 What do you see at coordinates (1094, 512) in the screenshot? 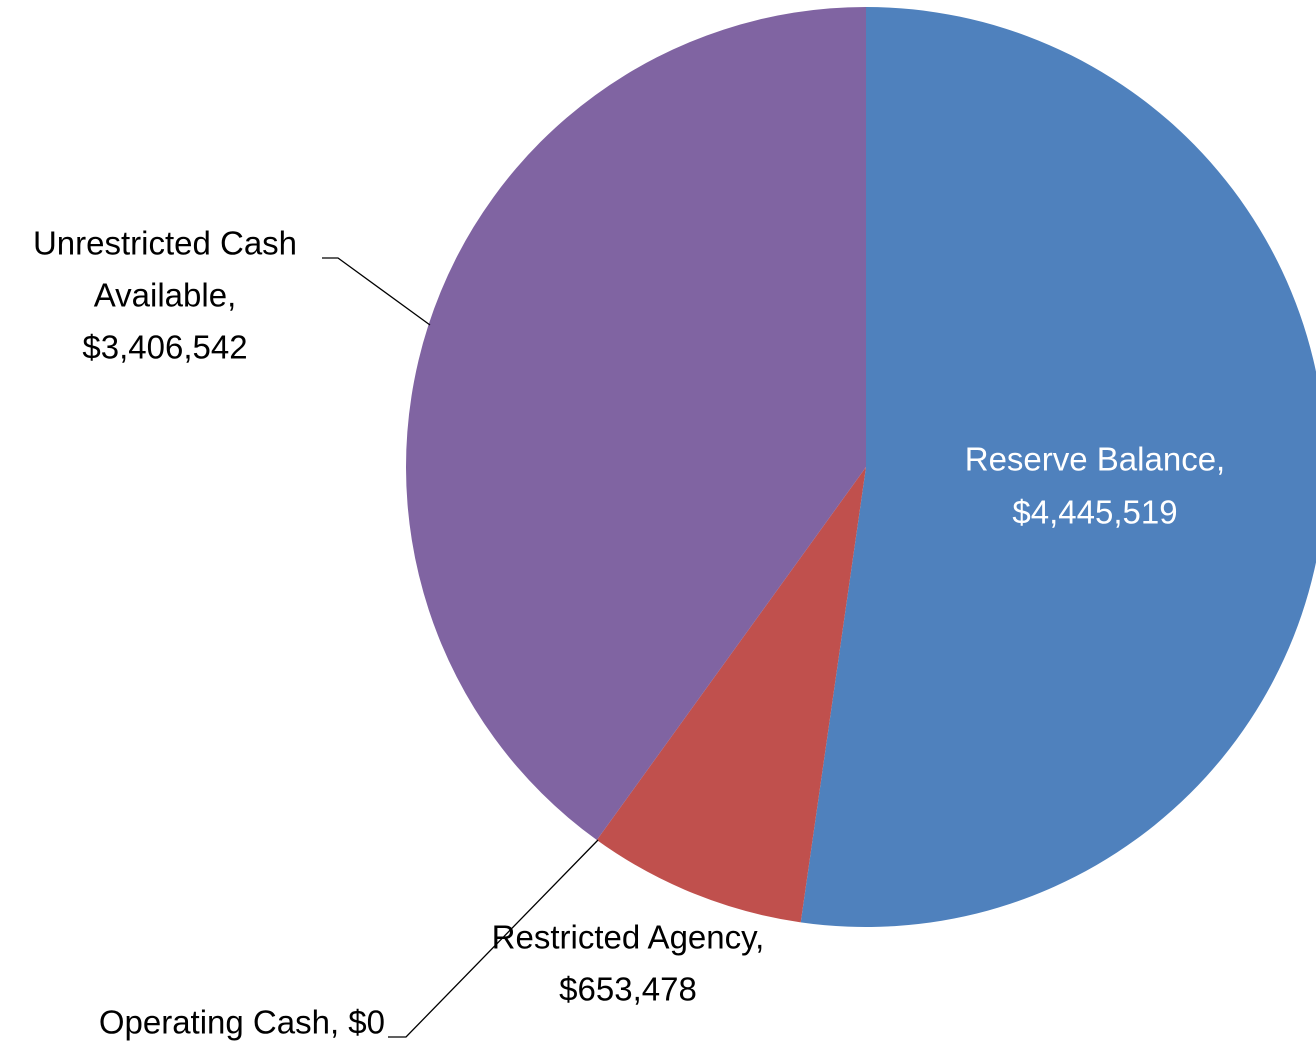
I see `data-label: $4,445,519` at bounding box center [1094, 512].